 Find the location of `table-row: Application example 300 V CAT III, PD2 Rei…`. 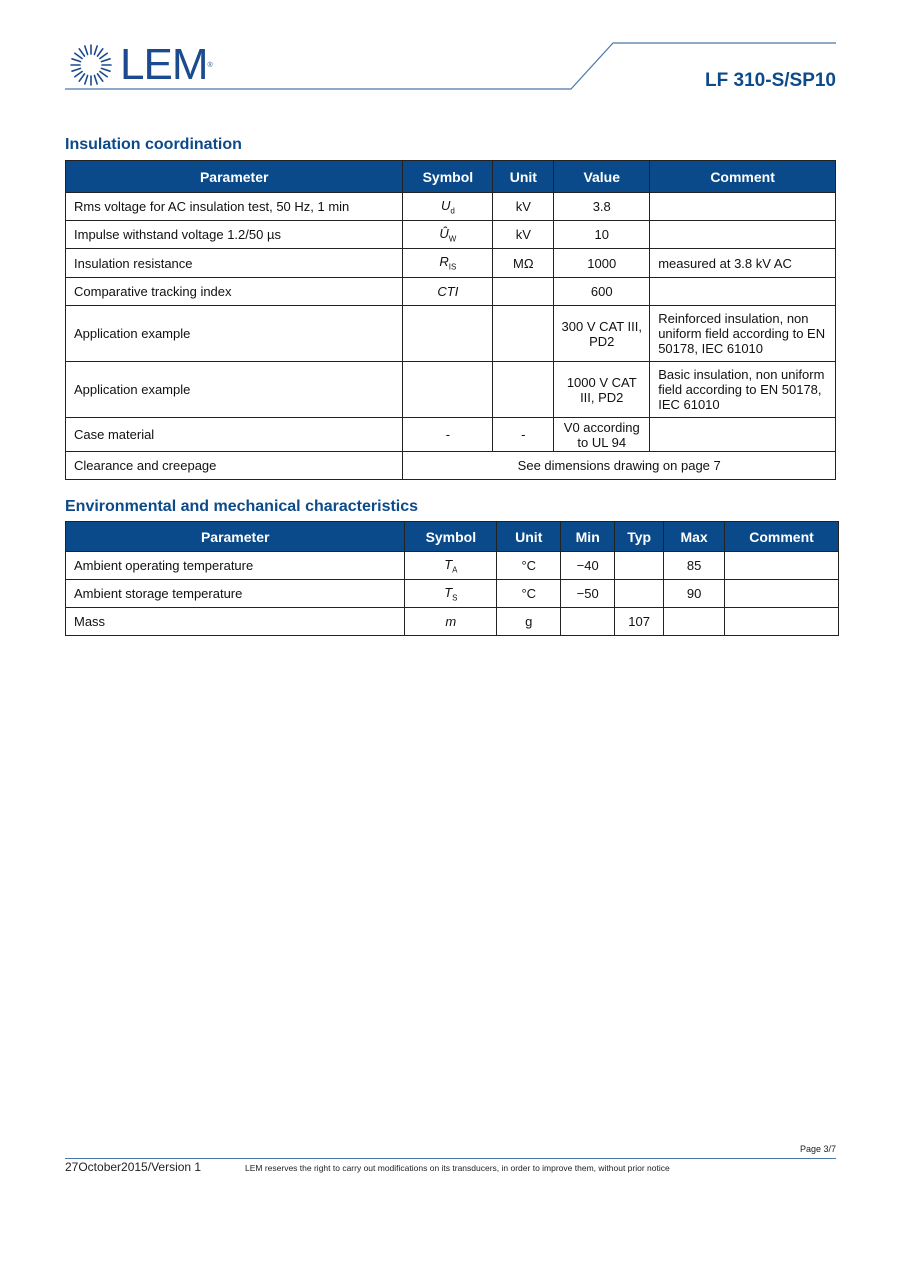

table-row: Application example 300 V CAT III, PD2 Rei… is located at coordinates (450, 333).